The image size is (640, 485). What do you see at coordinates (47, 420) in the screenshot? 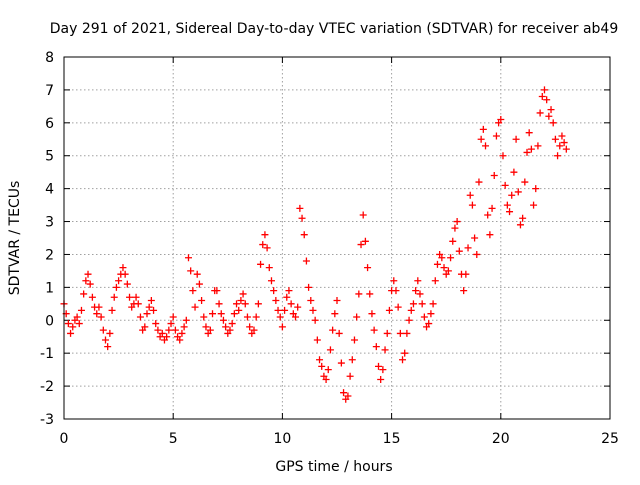
I see `y-tick-label: -3` at bounding box center [47, 420].